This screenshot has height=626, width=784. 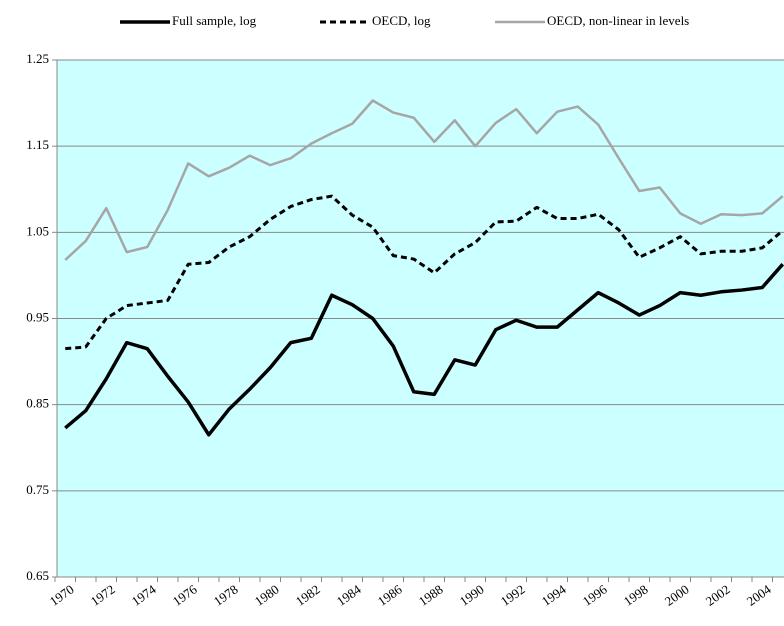 I want to click on y-tick-label: 1.15, so click(x=37, y=144).